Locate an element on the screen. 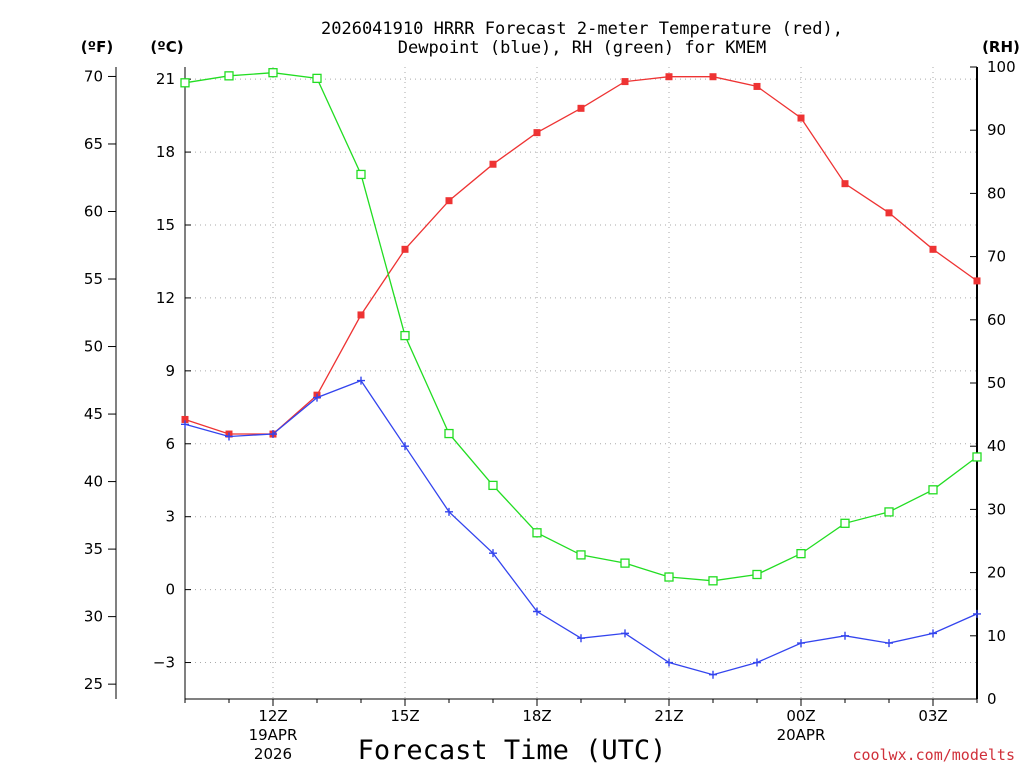 The height and width of the screenshot is (768, 1024). celsius-tick-label: 12 is located at coordinates (165, 298).